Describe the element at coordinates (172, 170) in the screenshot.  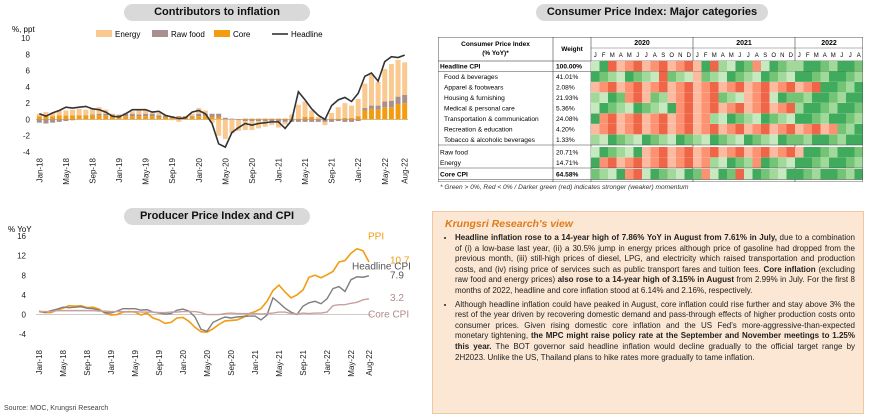
I see `x-tick-label: Sep-19` at that location.